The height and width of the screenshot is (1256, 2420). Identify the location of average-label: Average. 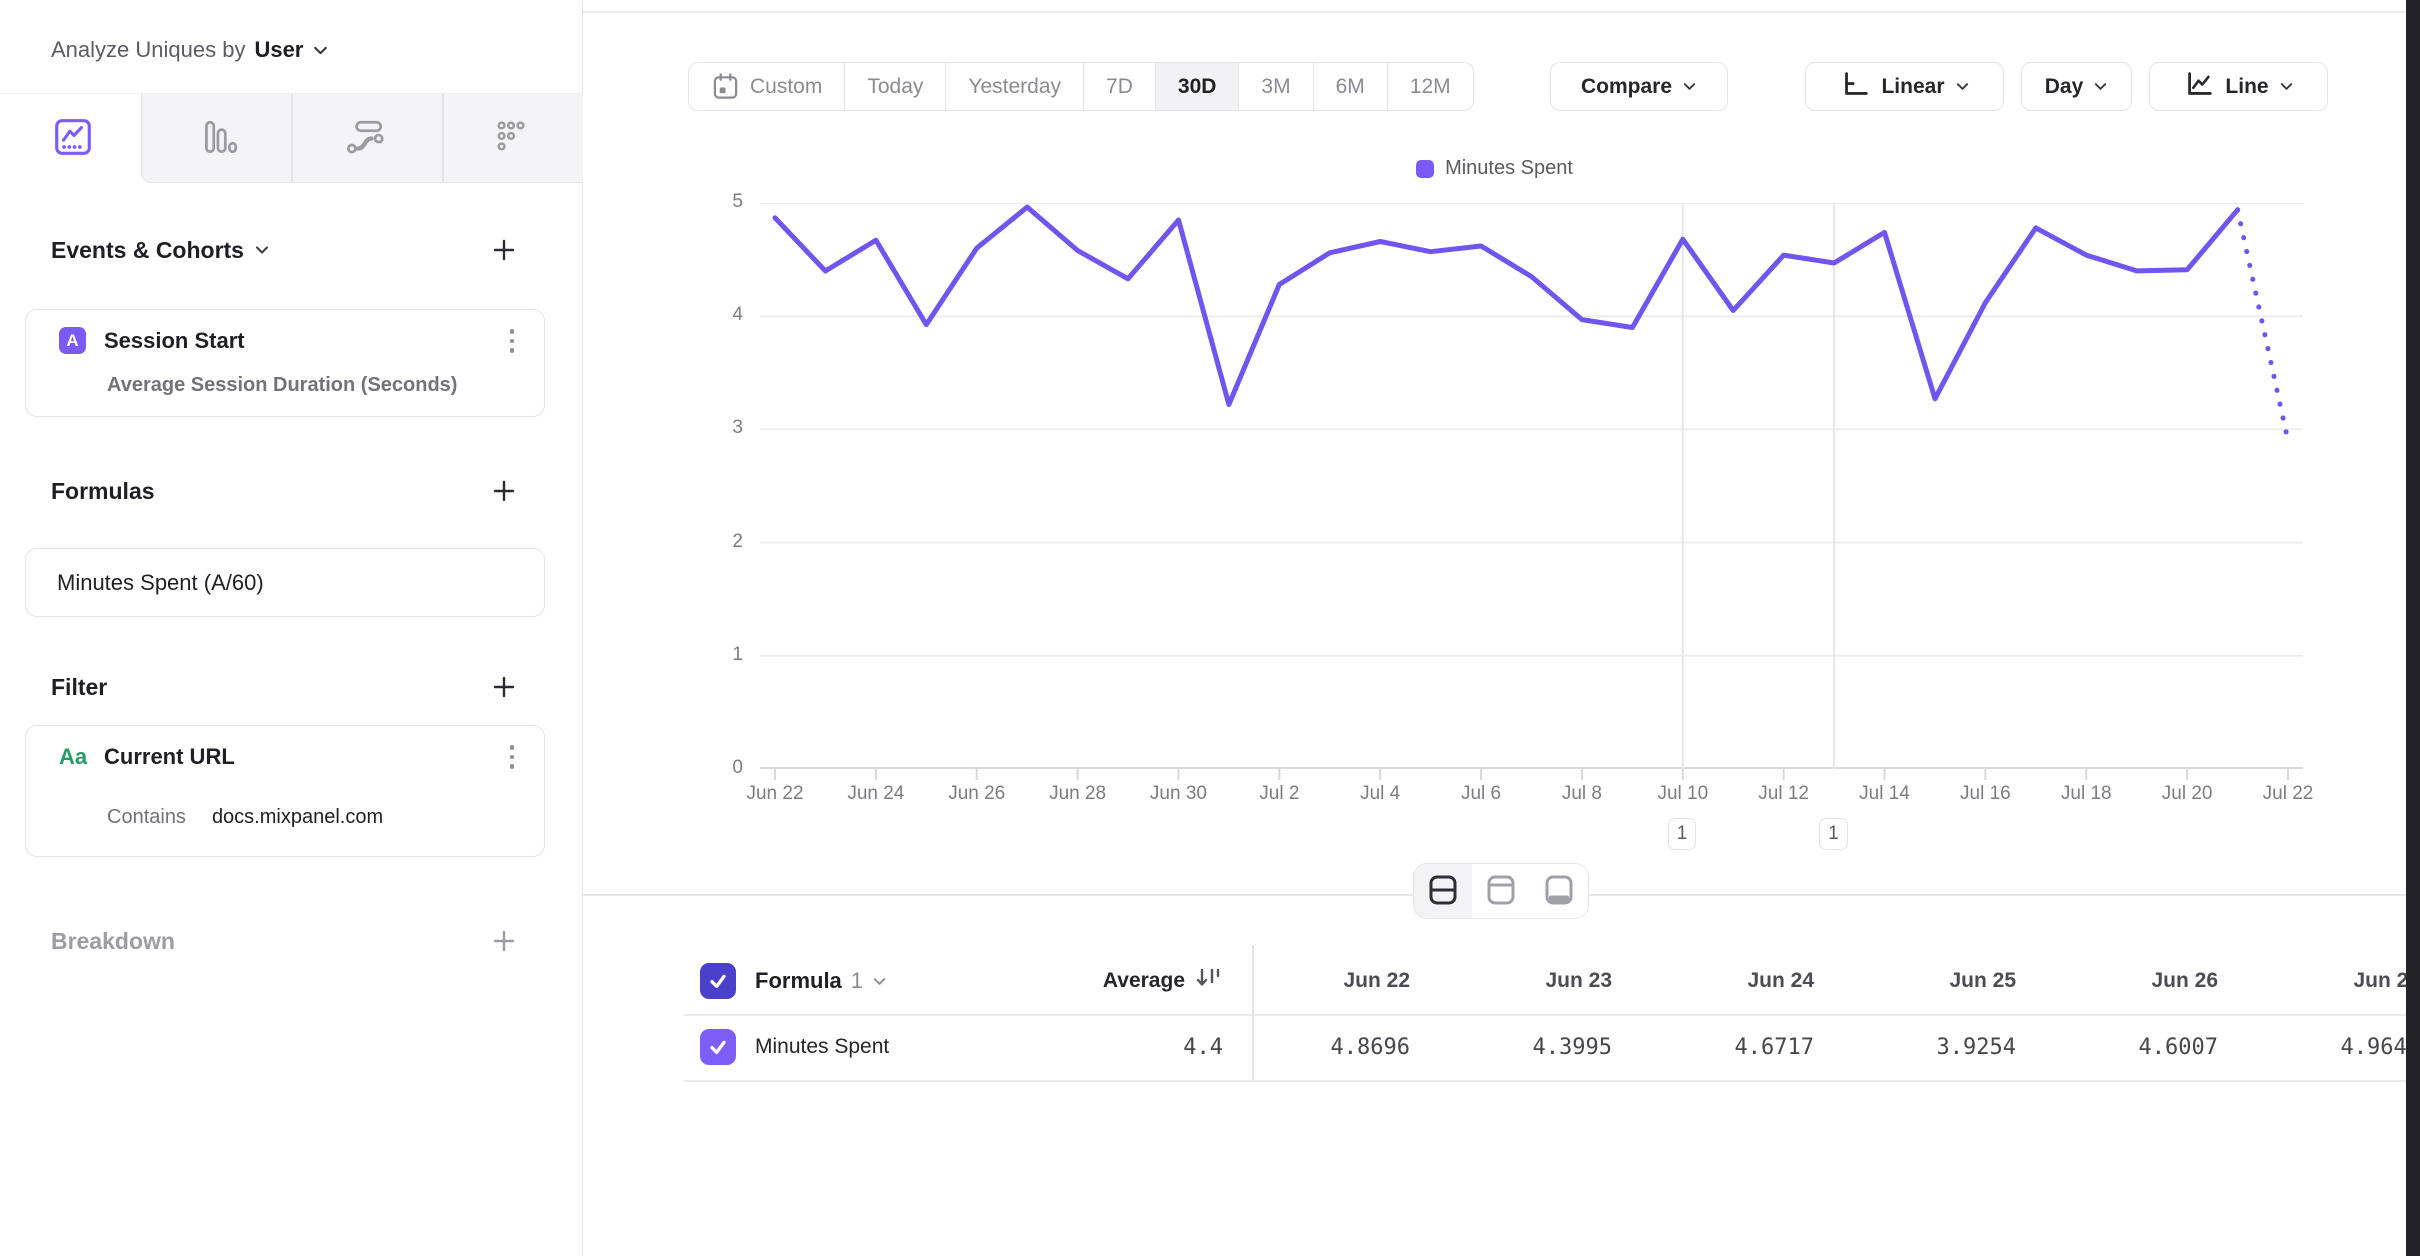
(1143, 980).